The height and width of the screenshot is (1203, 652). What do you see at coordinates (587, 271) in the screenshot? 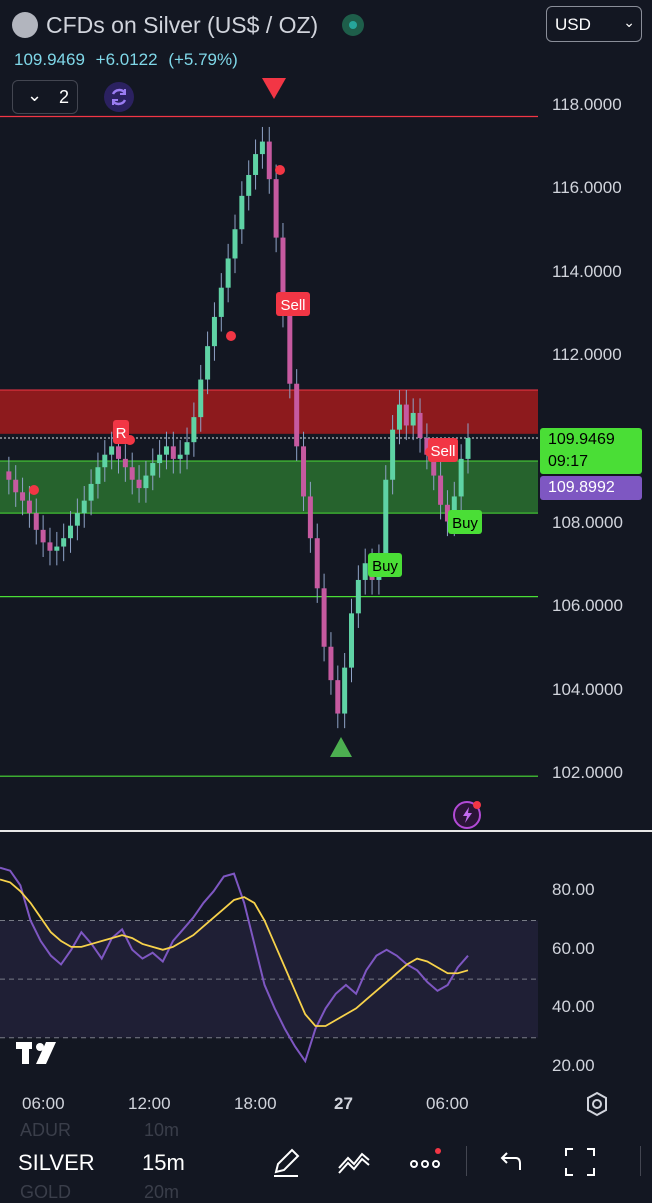
I see `price-tick: 114.0000` at bounding box center [587, 271].